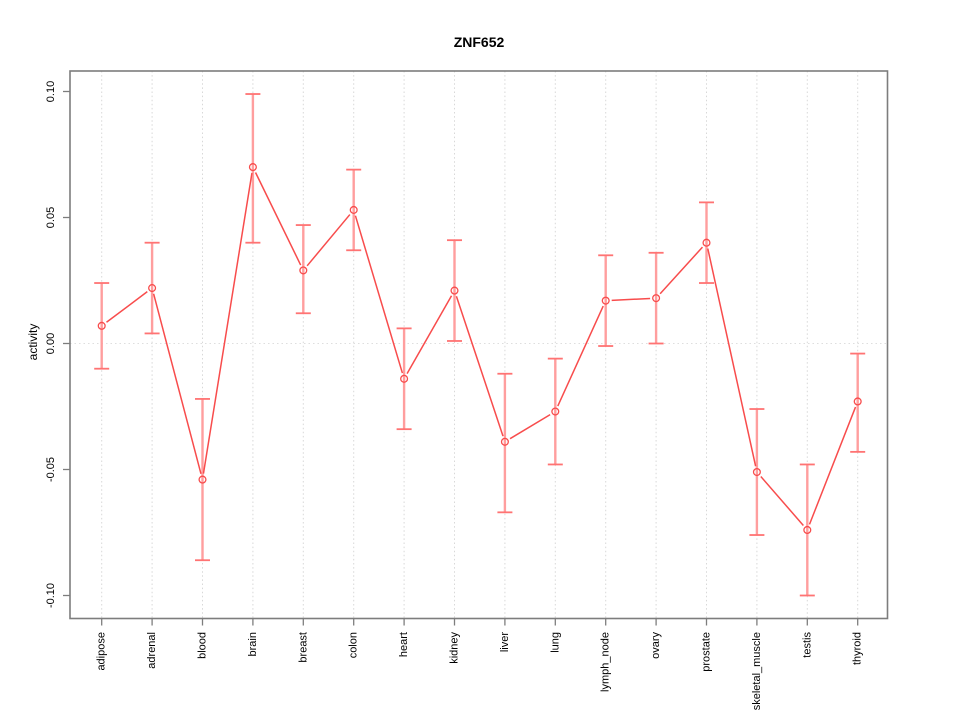  What do you see at coordinates (354, 645) in the screenshot?
I see `x-tick-label: colon` at bounding box center [354, 645].